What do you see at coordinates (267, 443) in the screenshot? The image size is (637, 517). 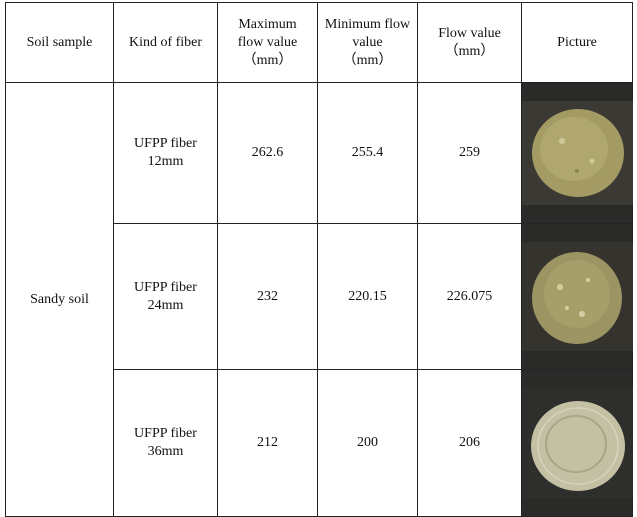 I see `max-cell: 212` at bounding box center [267, 443].